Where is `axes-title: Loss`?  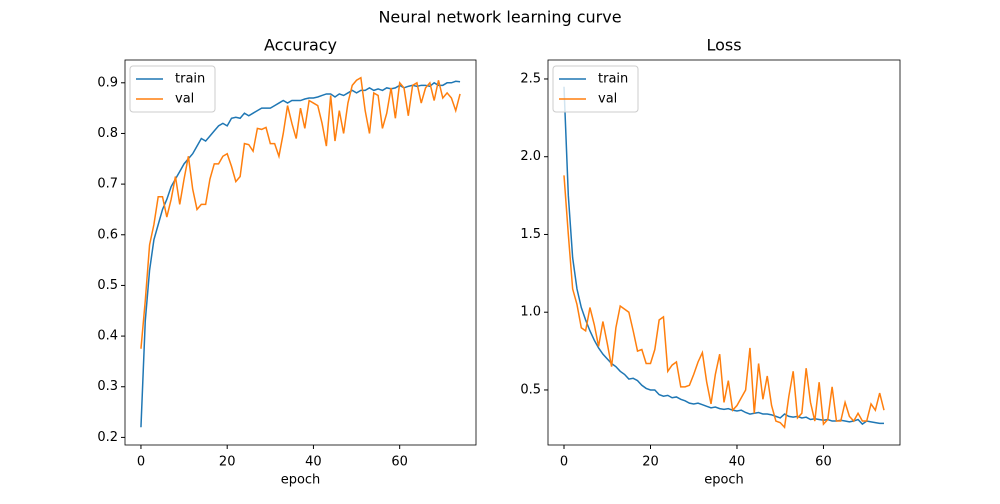 axes-title: Loss is located at coordinates (723, 45).